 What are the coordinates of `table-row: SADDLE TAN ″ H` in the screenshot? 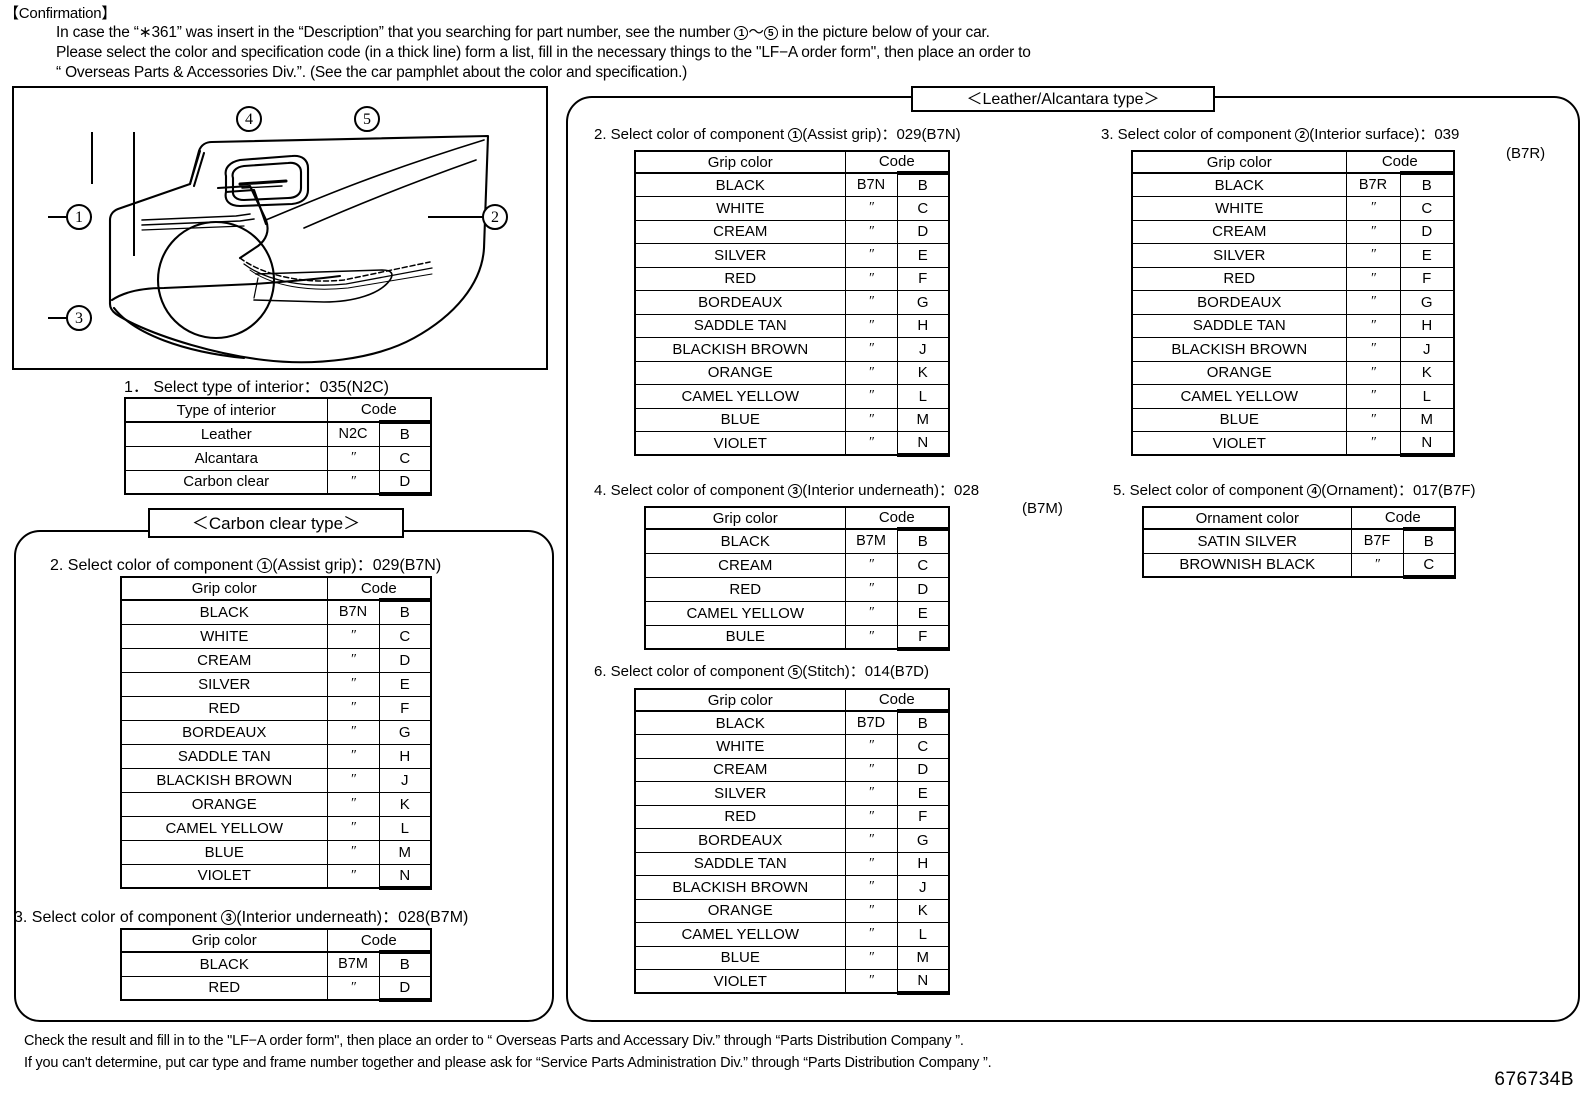 It's located at (276, 756).